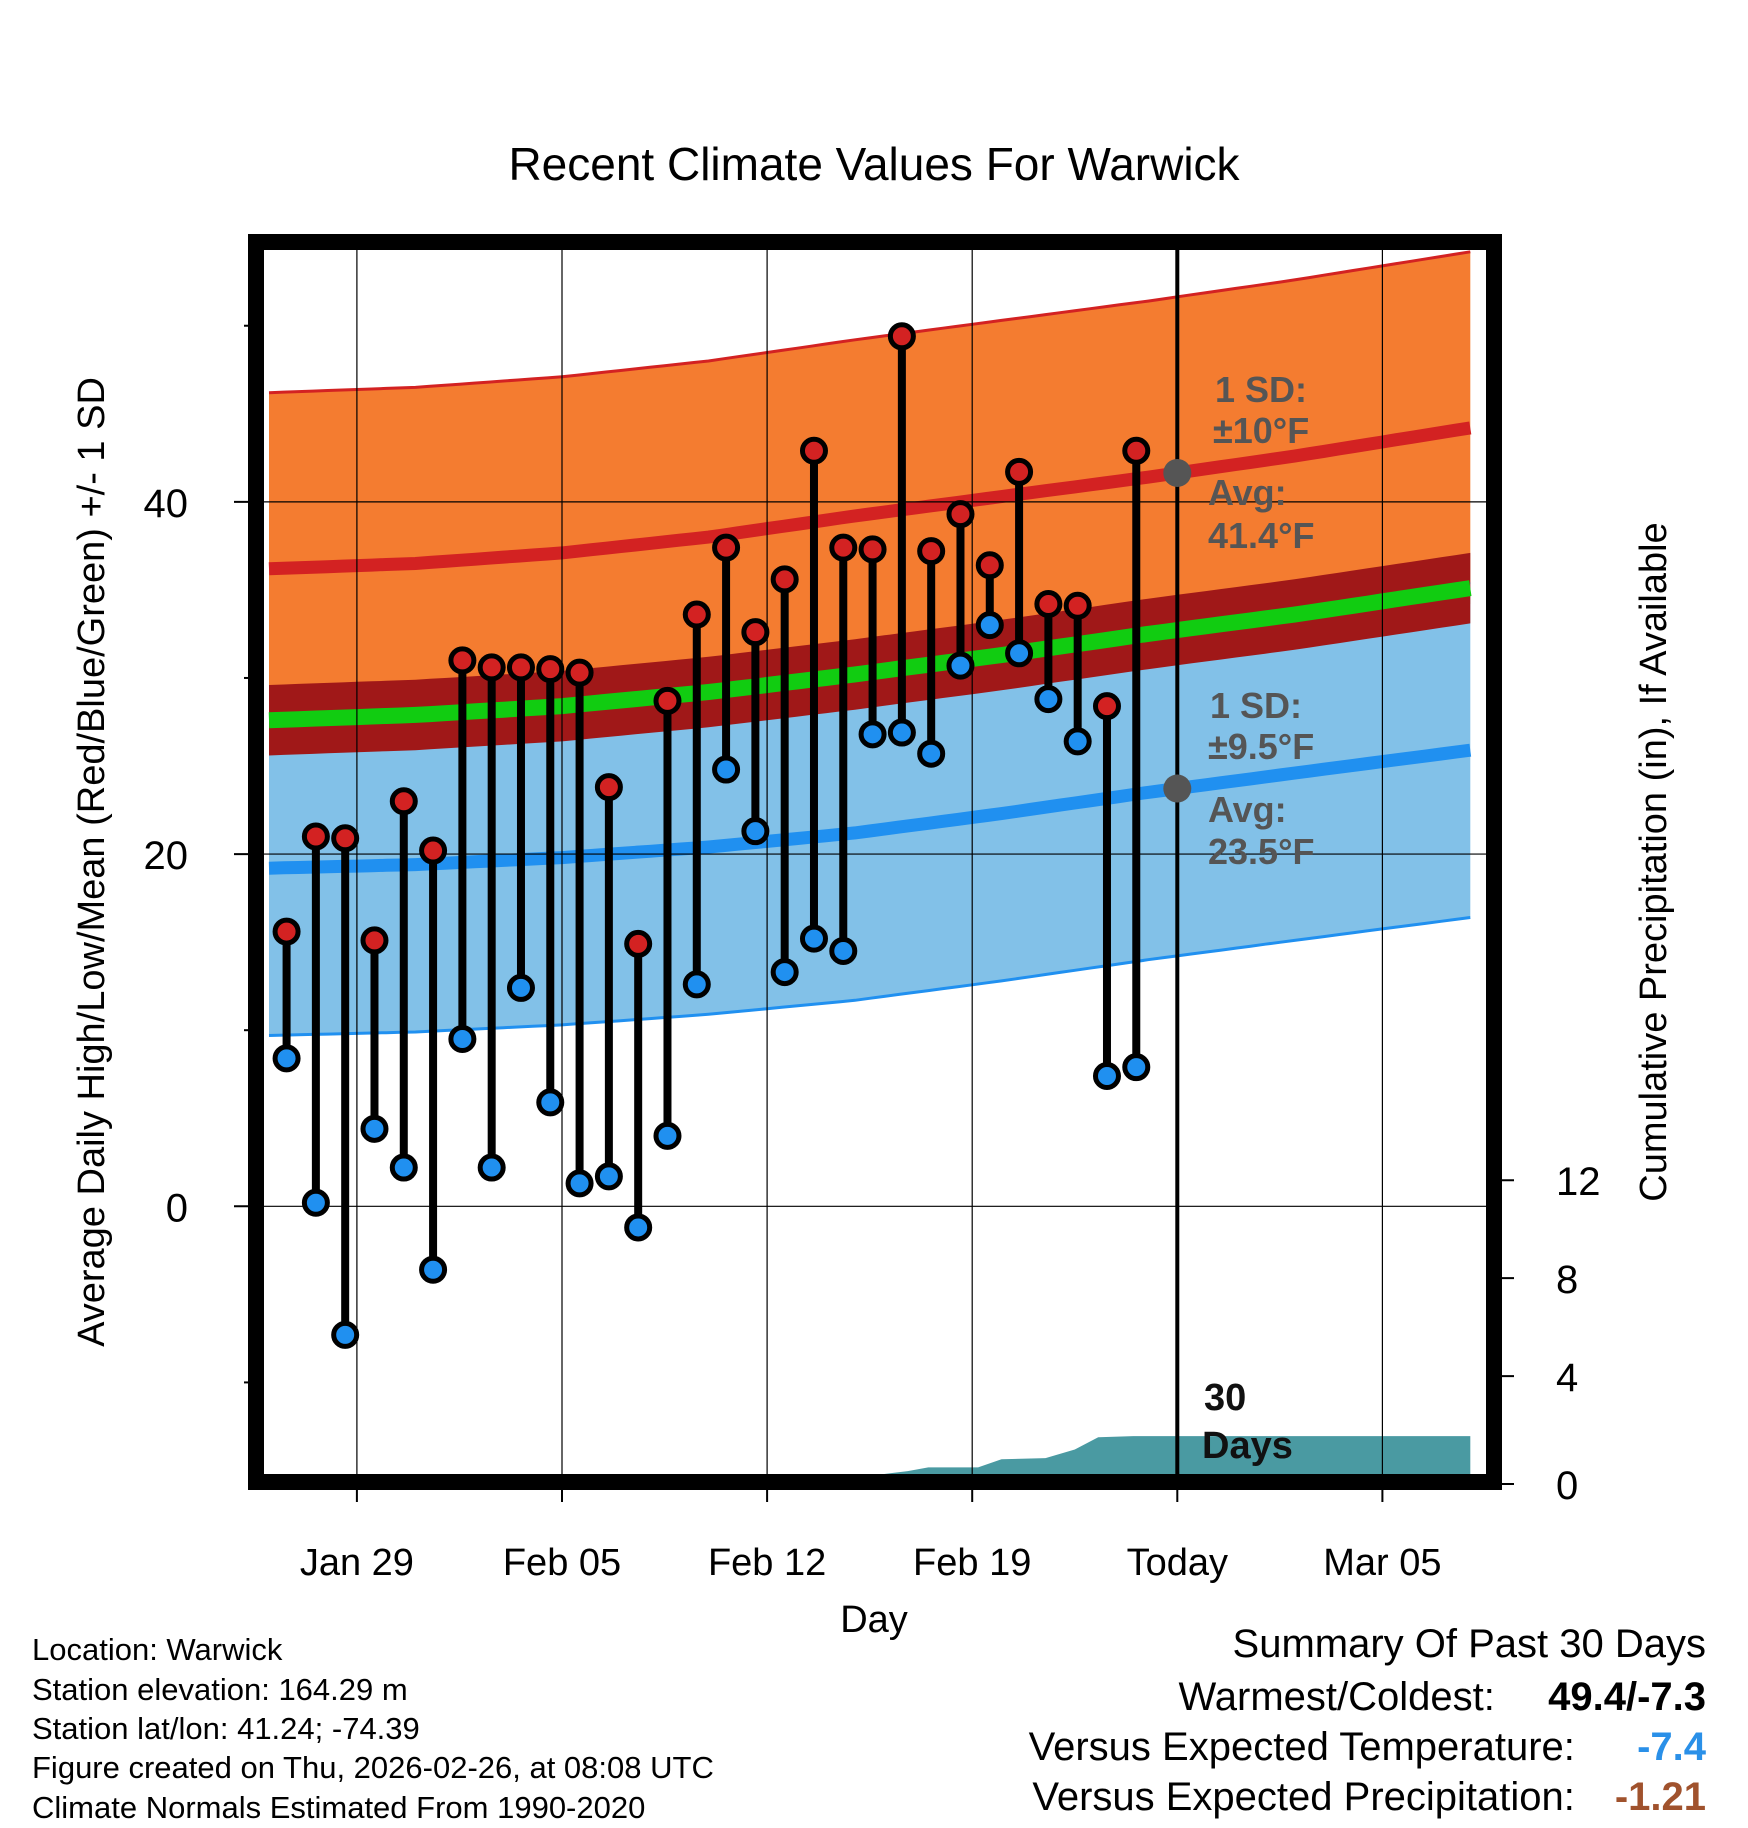 The width and height of the screenshot is (1748, 1828). I want to click on y2-tick-label-1: 4, so click(1567, 1378).